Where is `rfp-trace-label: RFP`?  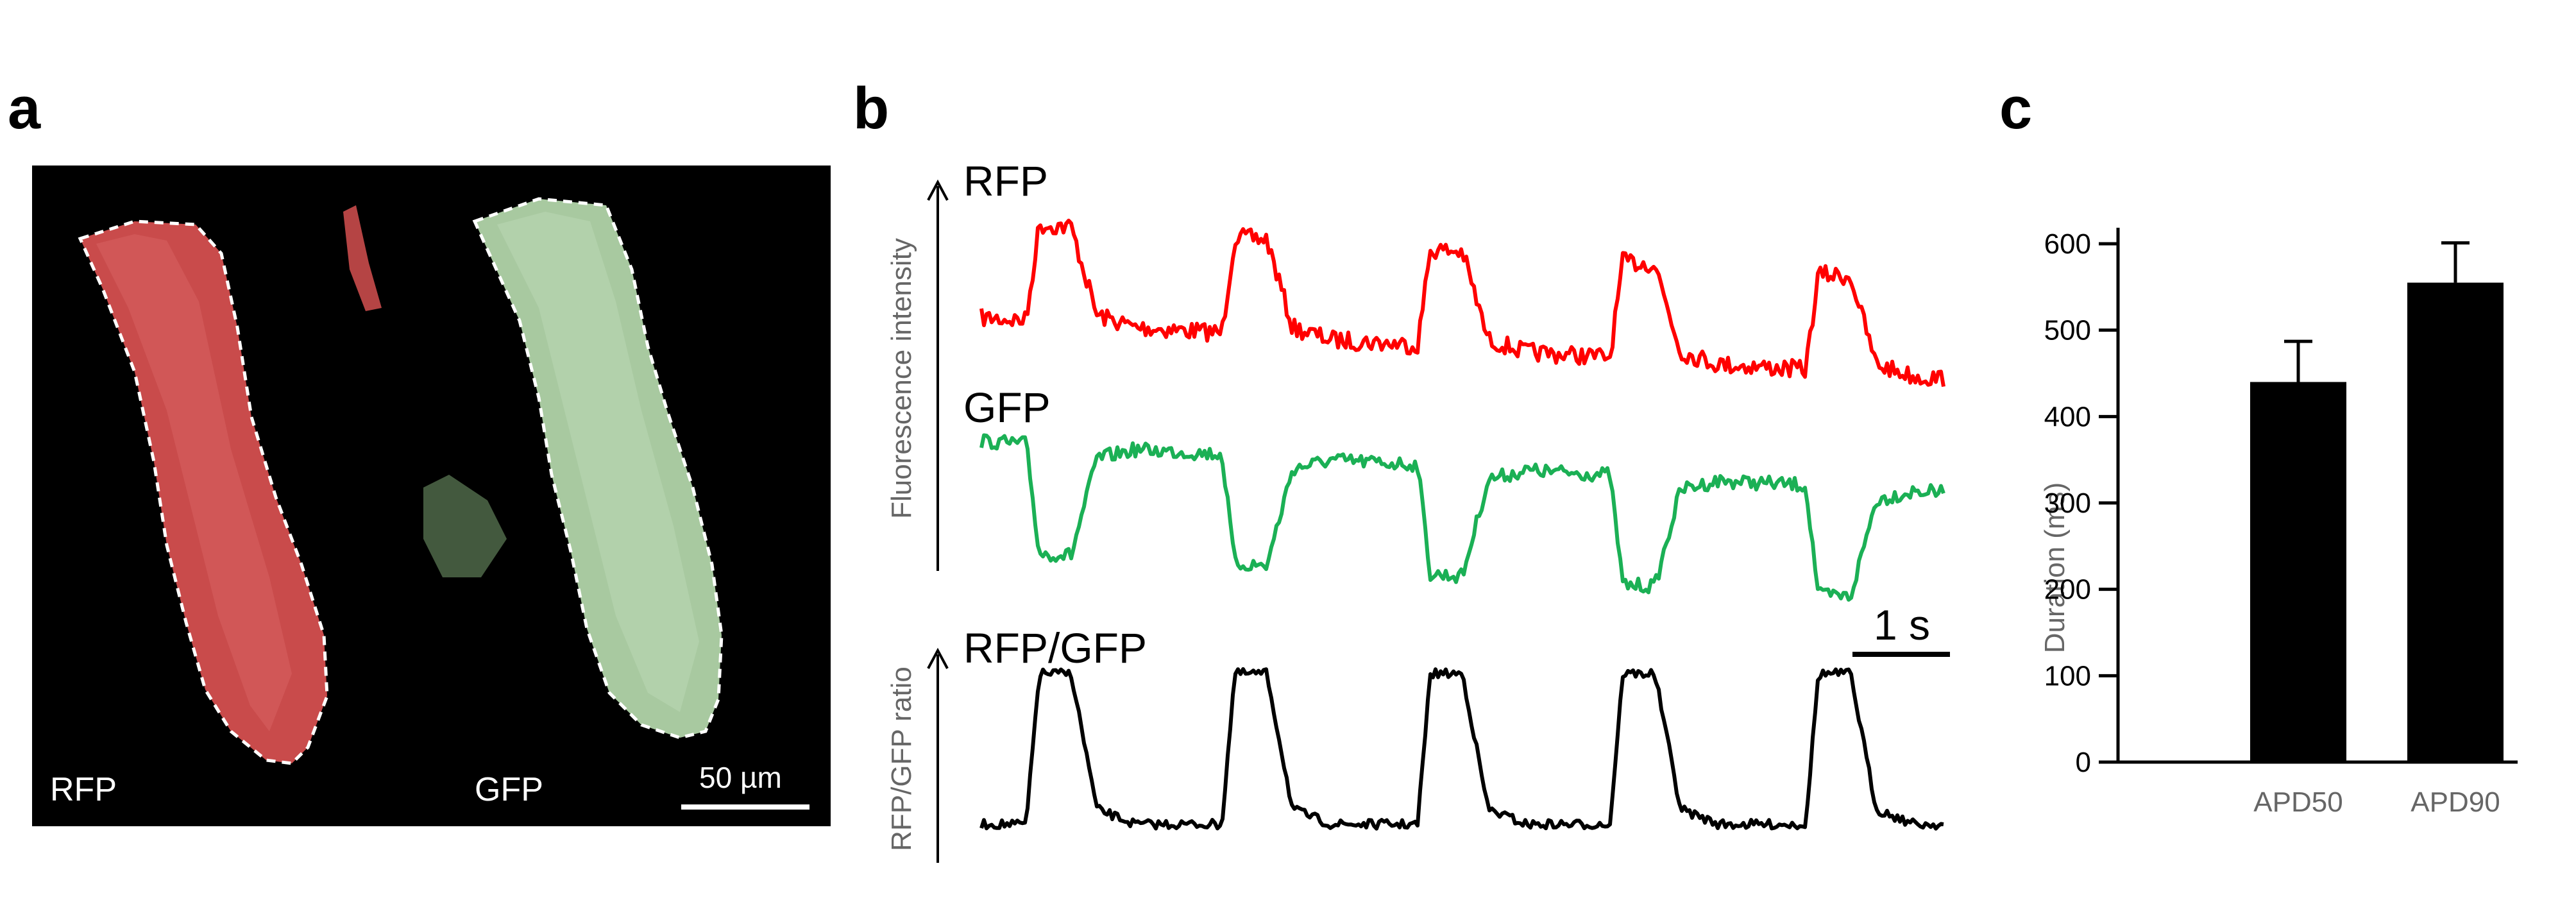
rfp-trace-label: RFP is located at coordinates (1005, 181).